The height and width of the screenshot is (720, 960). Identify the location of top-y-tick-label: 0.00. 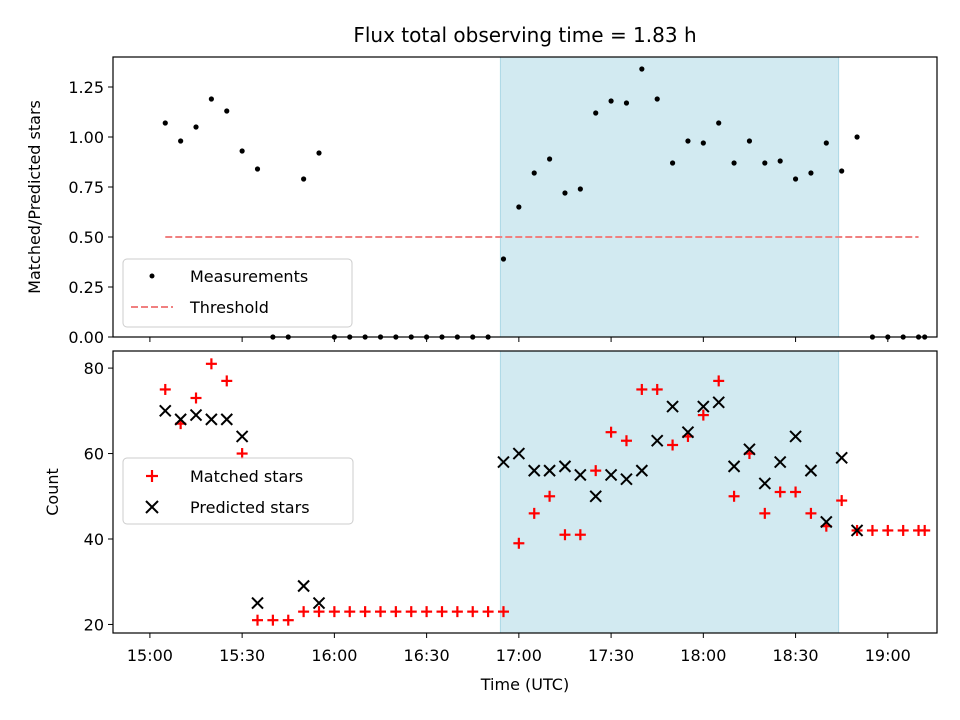
(86, 337).